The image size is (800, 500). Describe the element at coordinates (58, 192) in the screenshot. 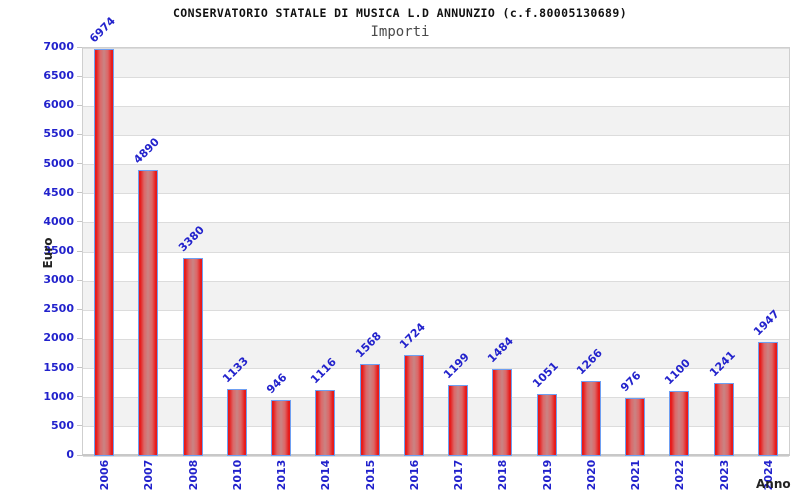

I see `y-tick-label: 4500` at that location.